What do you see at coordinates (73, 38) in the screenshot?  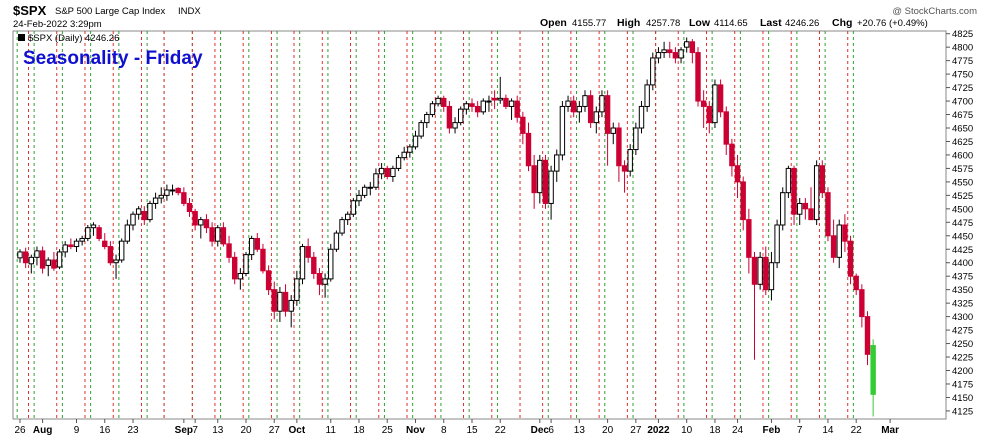 I see `legend-label: $SPX (Daily) 4246.26` at bounding box center [73, 38].